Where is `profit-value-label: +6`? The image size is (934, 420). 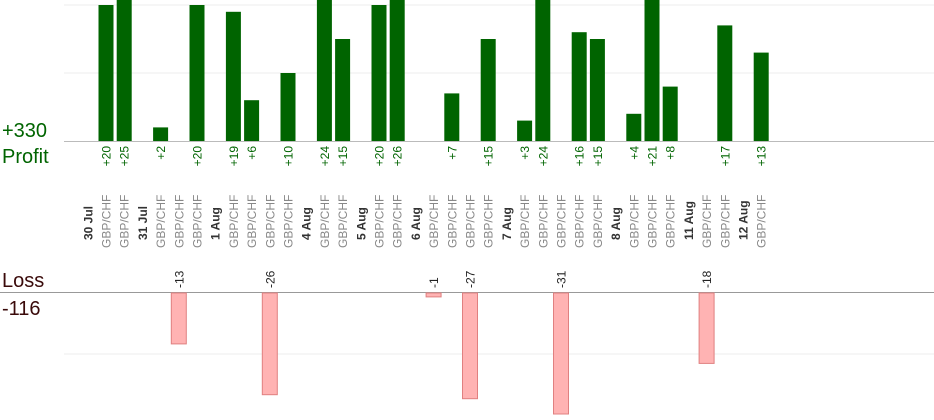 profit-value-label: +6 is located at coordinates (252, 153).